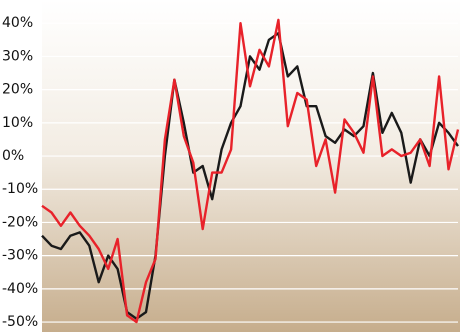  What do you see at coordinates (17, 123) in the screenshot?
I see `y-tick-label: 10%` at bounding box center [17, 123].